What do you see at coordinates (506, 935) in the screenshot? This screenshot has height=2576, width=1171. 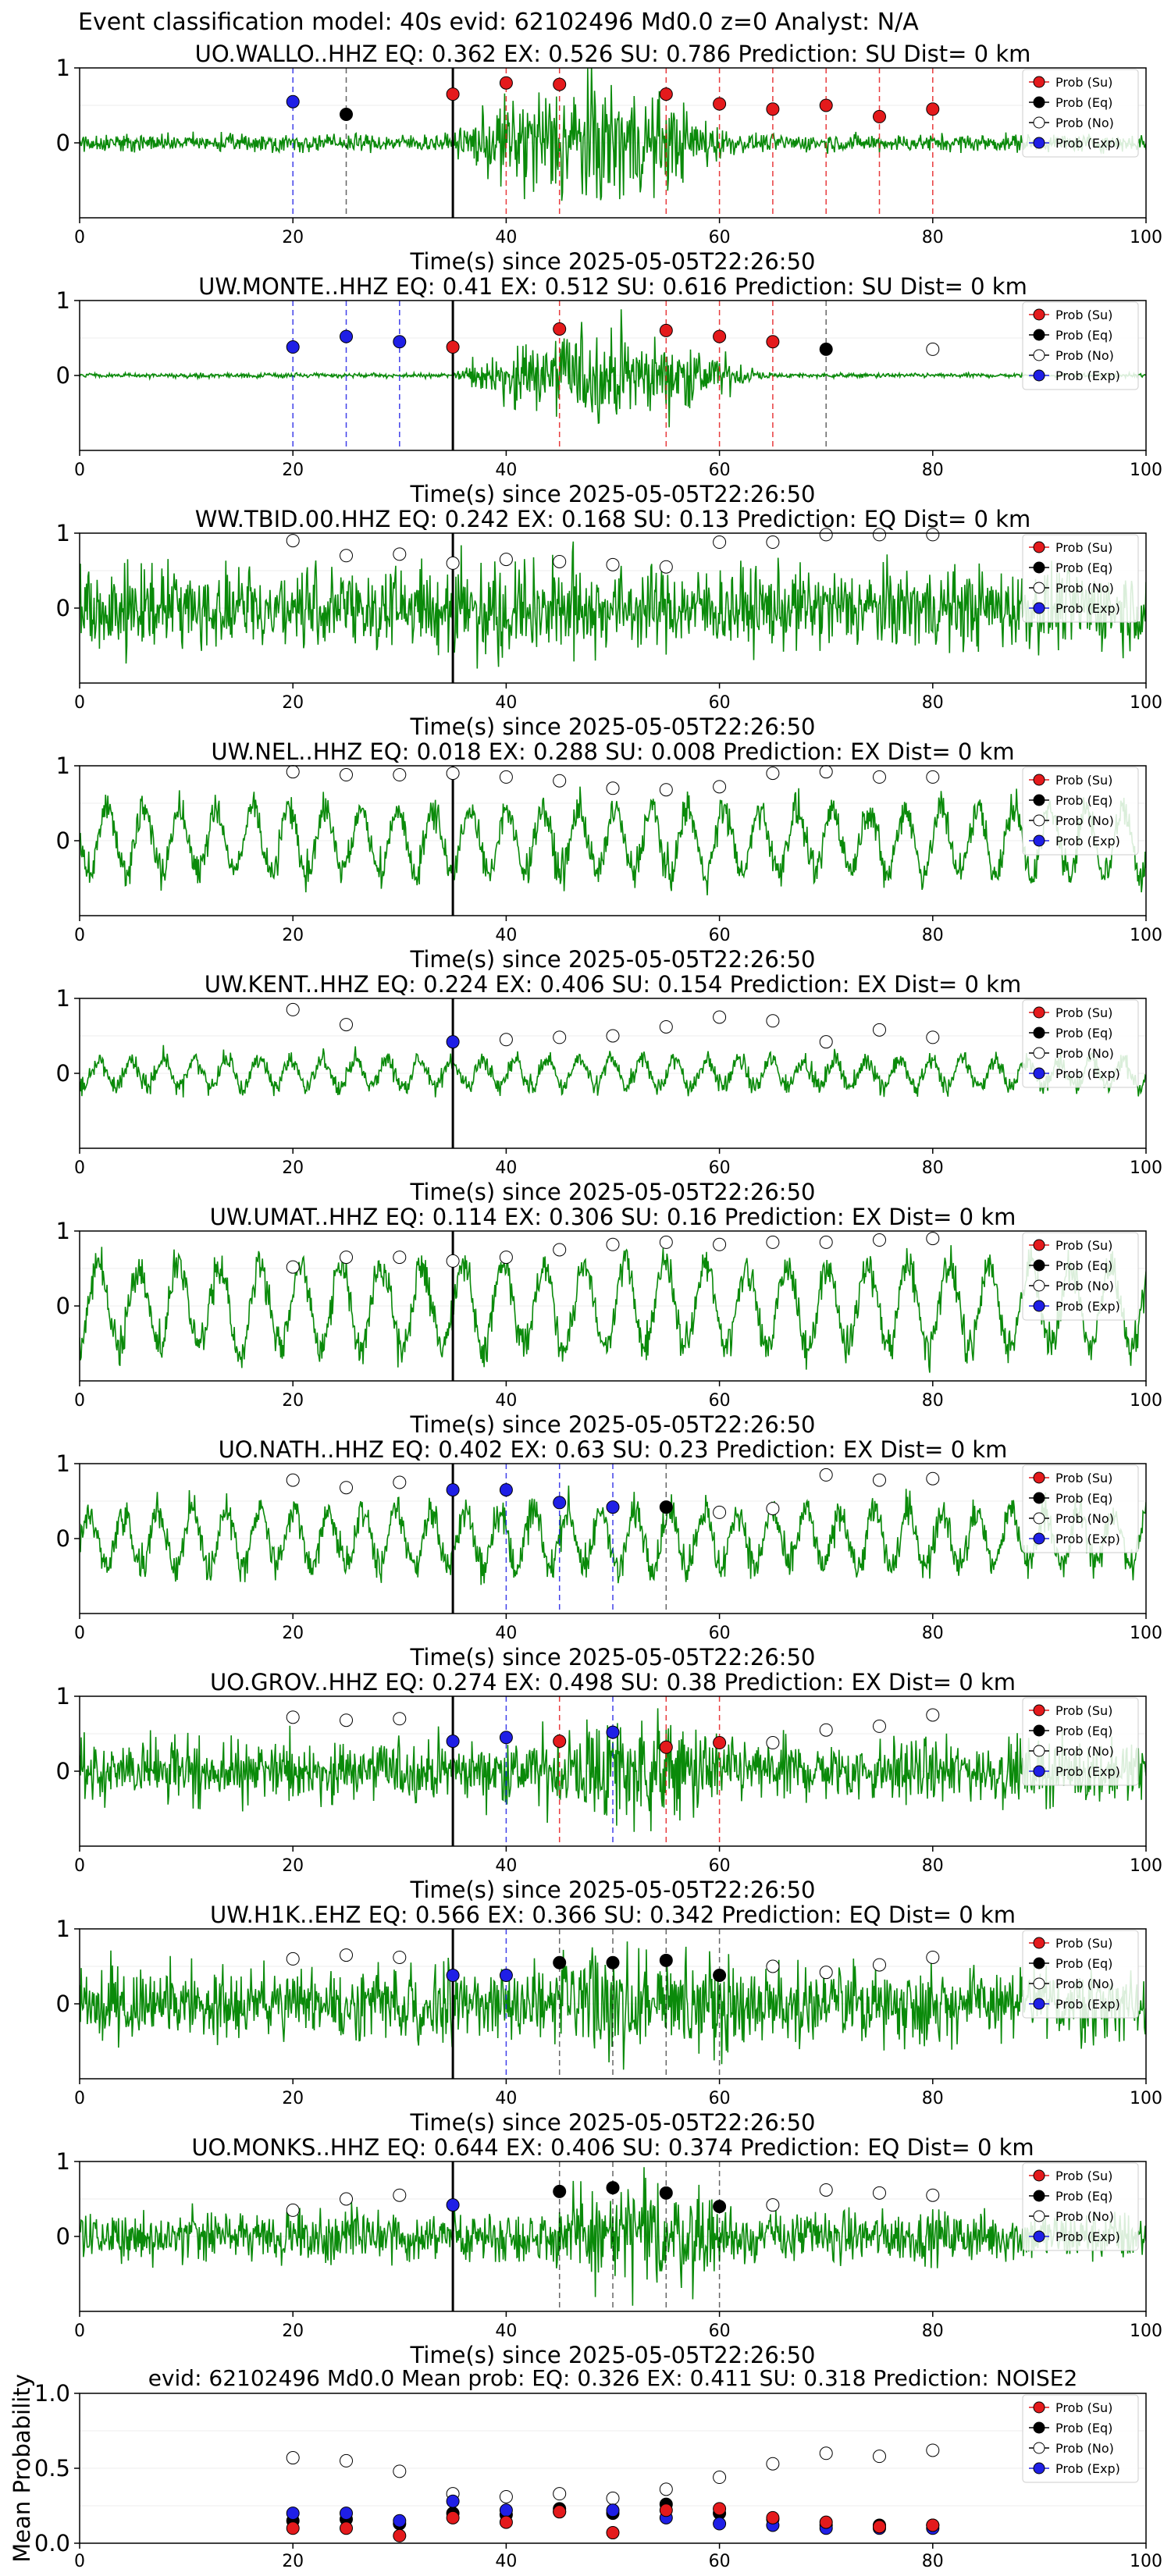 I see `station-3-xtick-label: 40` at bounding box center [506, 935].